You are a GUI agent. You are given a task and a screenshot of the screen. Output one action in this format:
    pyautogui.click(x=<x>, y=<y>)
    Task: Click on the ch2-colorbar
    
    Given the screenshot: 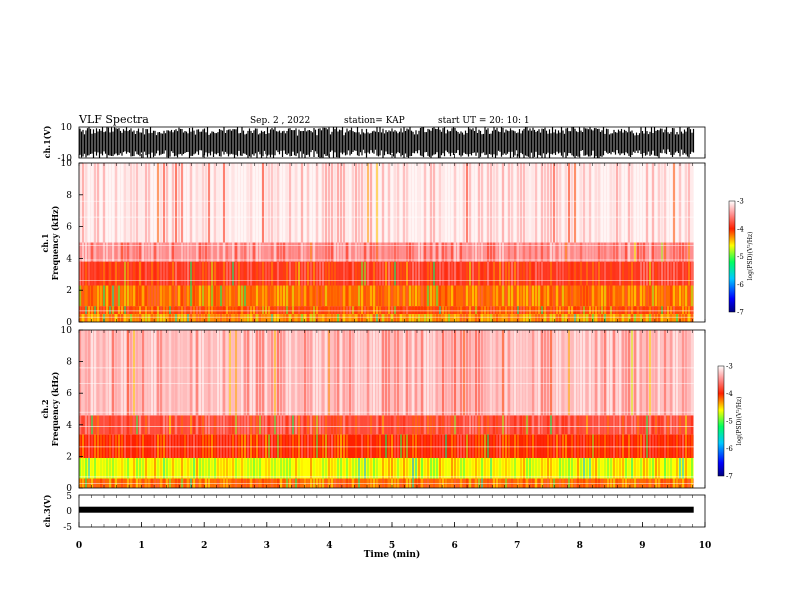 What is the action you would take?
    pyautogui.click(x=721, y=421)
    